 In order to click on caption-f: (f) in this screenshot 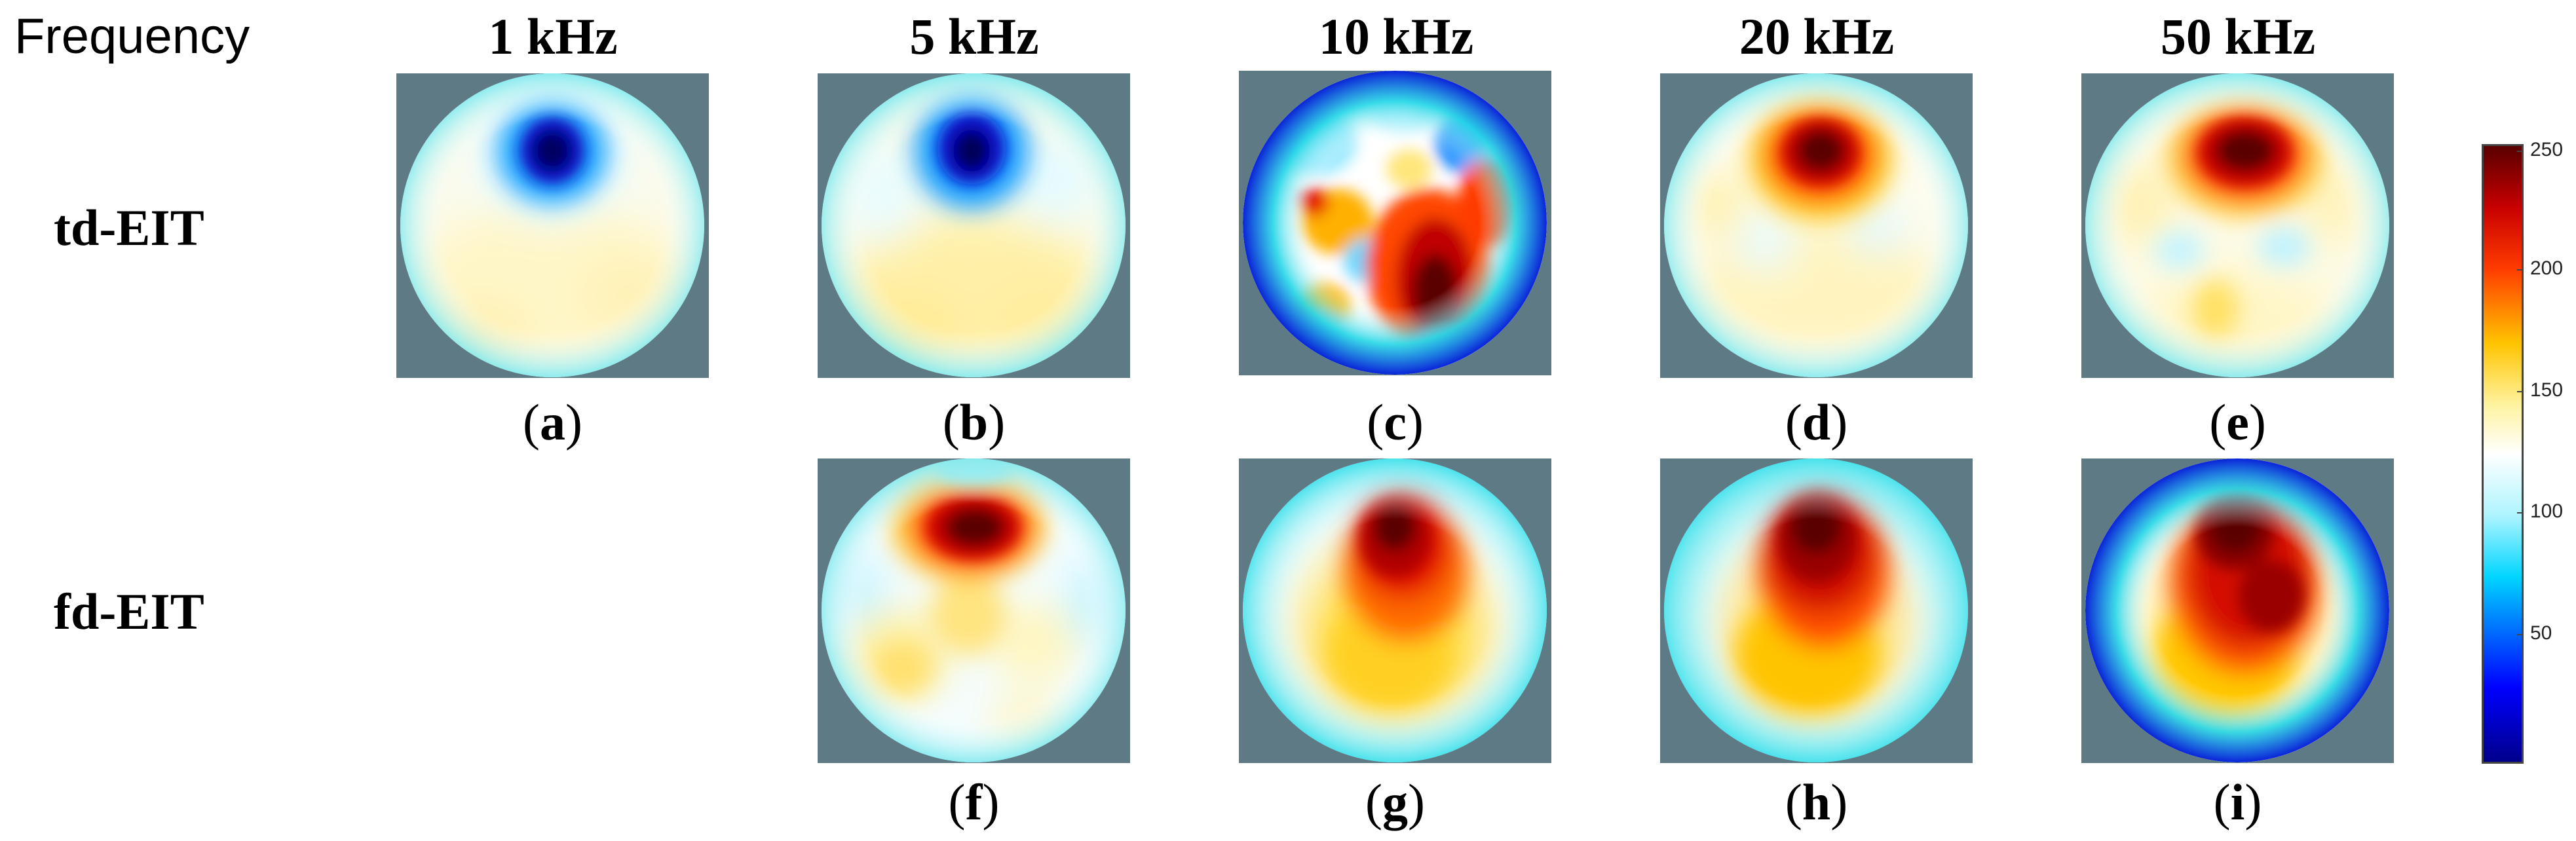, I will do `click(974, 803)`.